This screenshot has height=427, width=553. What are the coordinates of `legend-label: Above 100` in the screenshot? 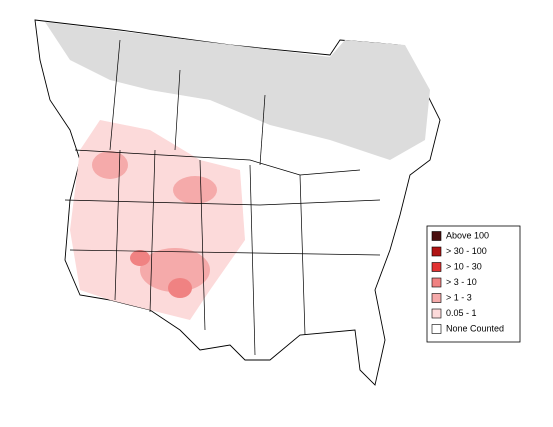 It's located at (467, 235).